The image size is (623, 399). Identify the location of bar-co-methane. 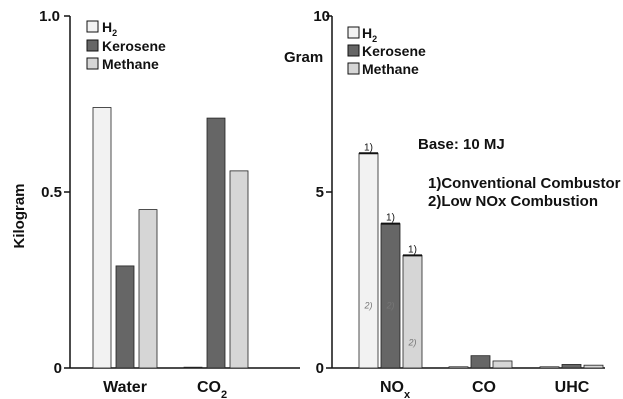
(502, 364).